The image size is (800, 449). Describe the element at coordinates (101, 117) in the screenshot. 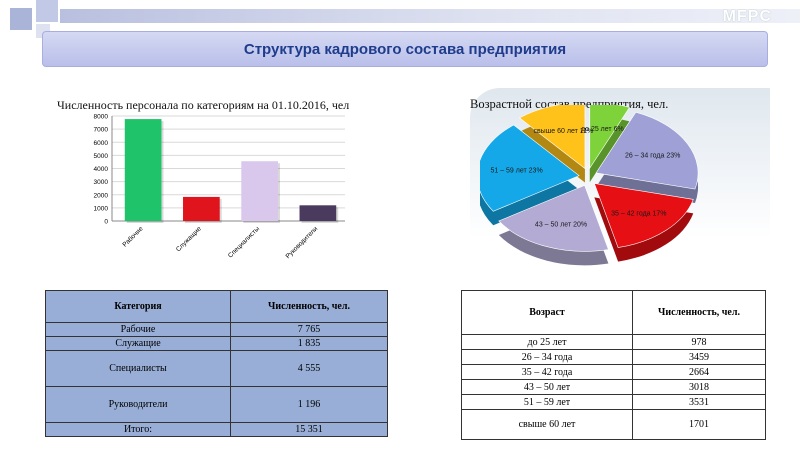

I see `y-tick-label: 8000` at that location.